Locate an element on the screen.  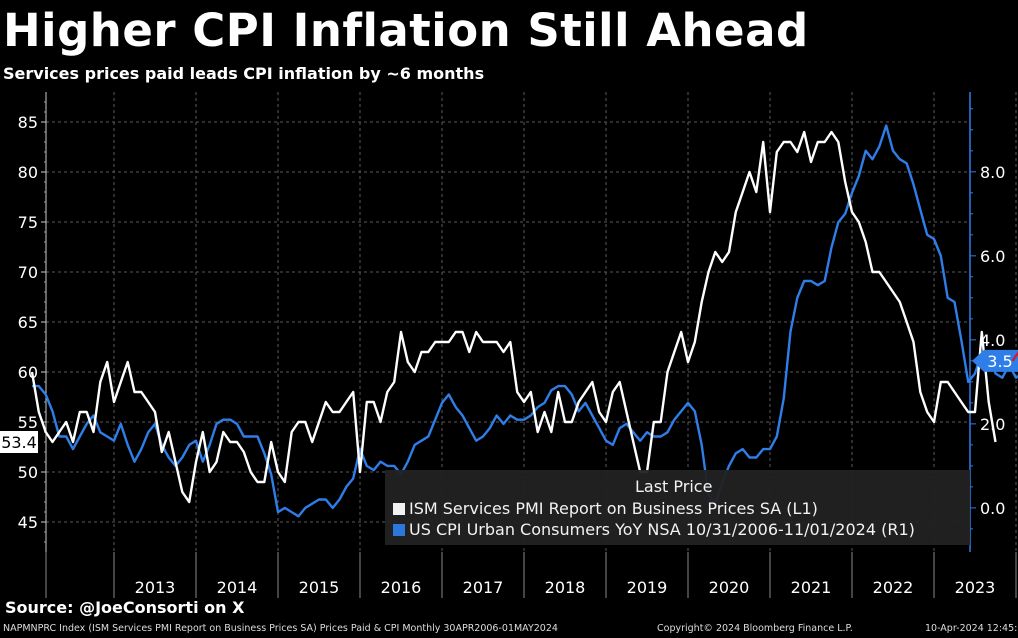
left-tick-label: 55 is located at coordinates (28, 422).